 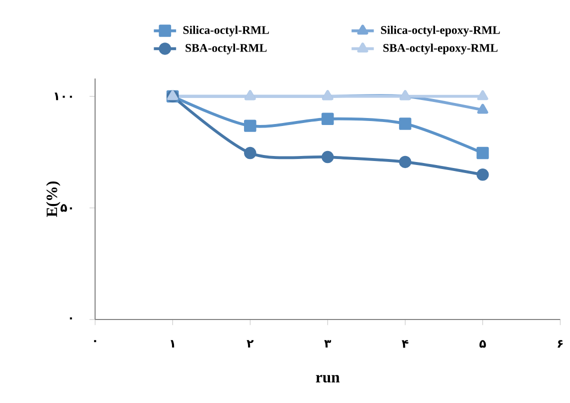 What do you see at coordinates (405, 344) in the screenshot?
I see `x-tick-label: ۴` at bounding box center [405, 344].